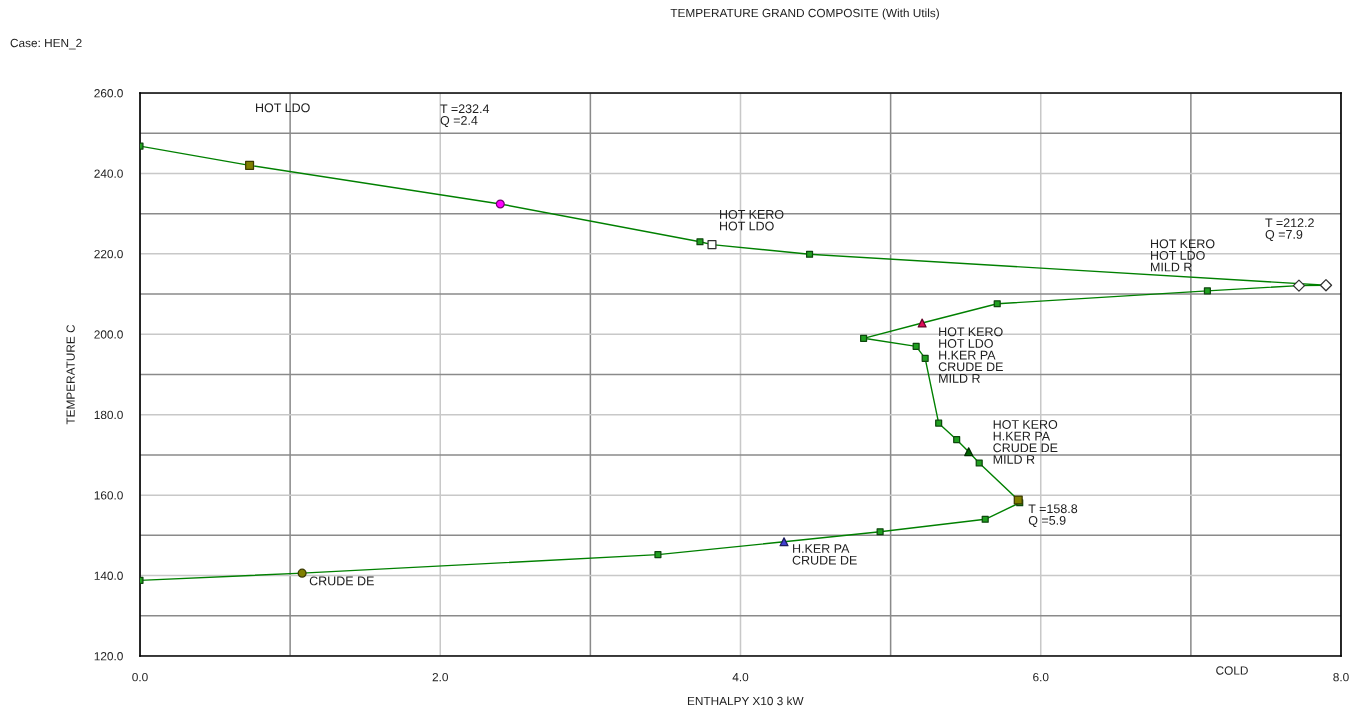 Image resolution: width=1364 pixels, height=714 pixels. I want to click on x-tick-label: 4.0, so click(740, 677).